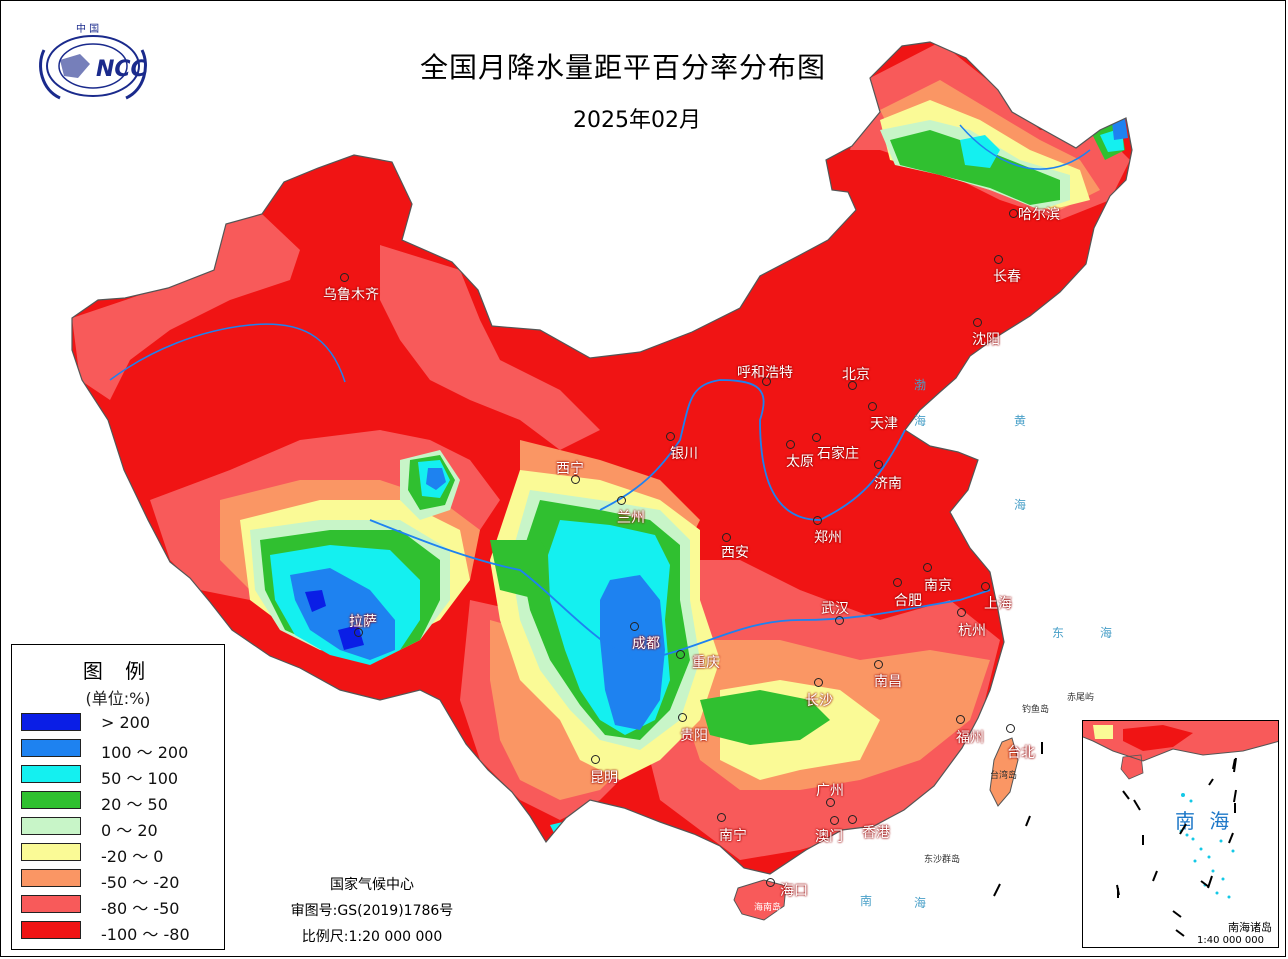  What do you see at coordinates (1081, 698) in the screenshot?
I see `island-label-chiwei: 赤尾屿` at bounding box center [1081, 698].